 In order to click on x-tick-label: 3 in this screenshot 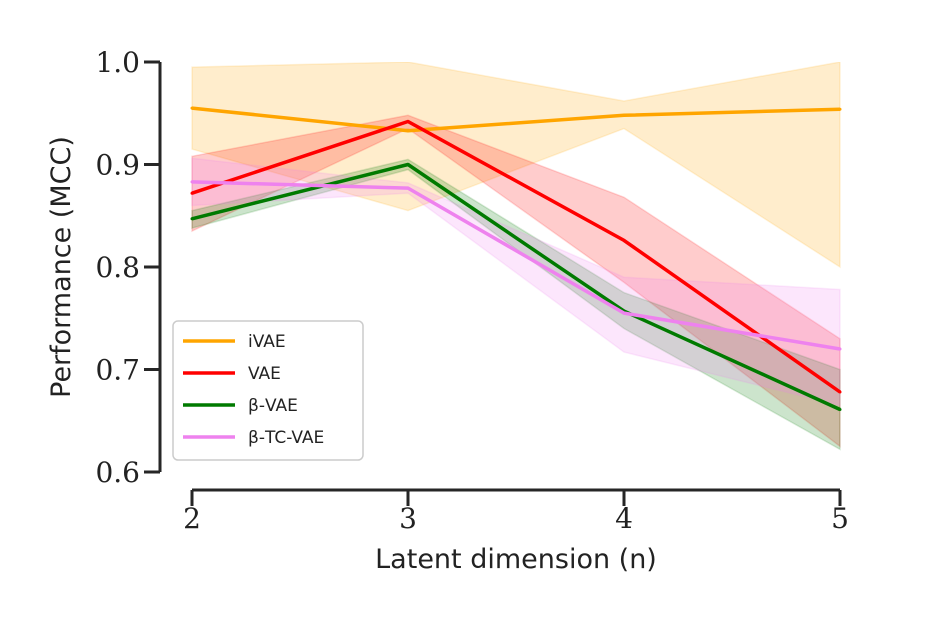, I will do `click(408, 518)`.